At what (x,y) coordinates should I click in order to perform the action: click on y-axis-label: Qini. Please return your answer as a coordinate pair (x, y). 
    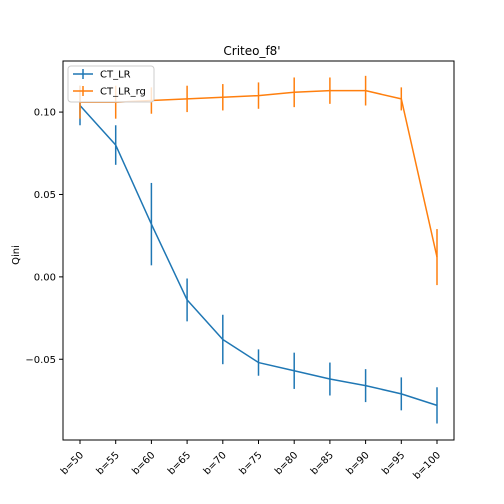
    Looking at the image, I should click on (16, 255).